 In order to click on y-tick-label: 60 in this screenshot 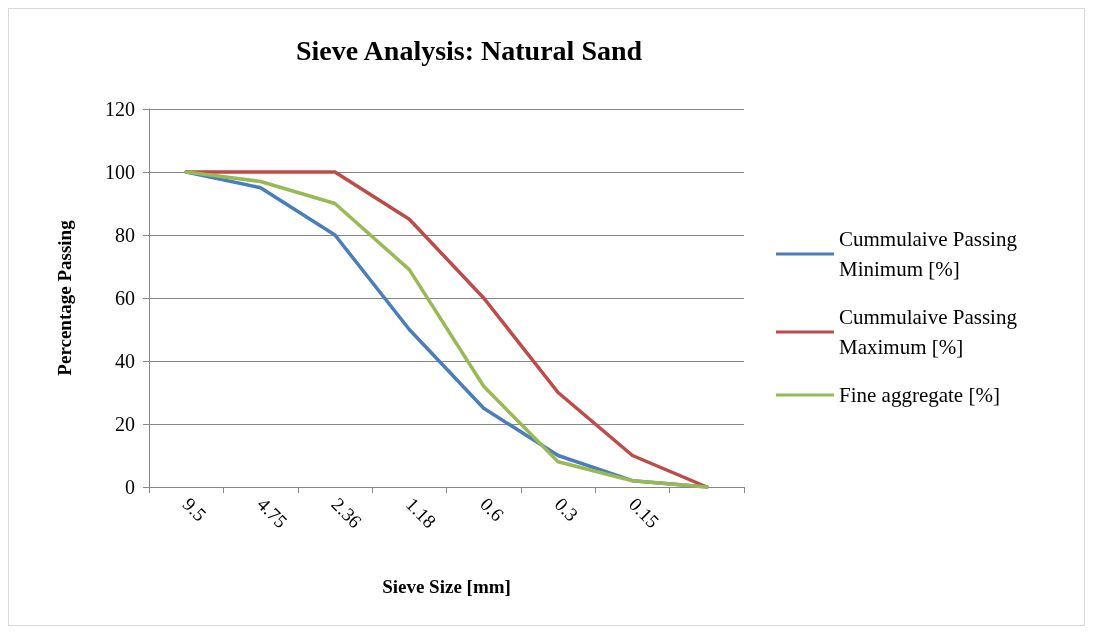, I will do `click(125, 298)`.